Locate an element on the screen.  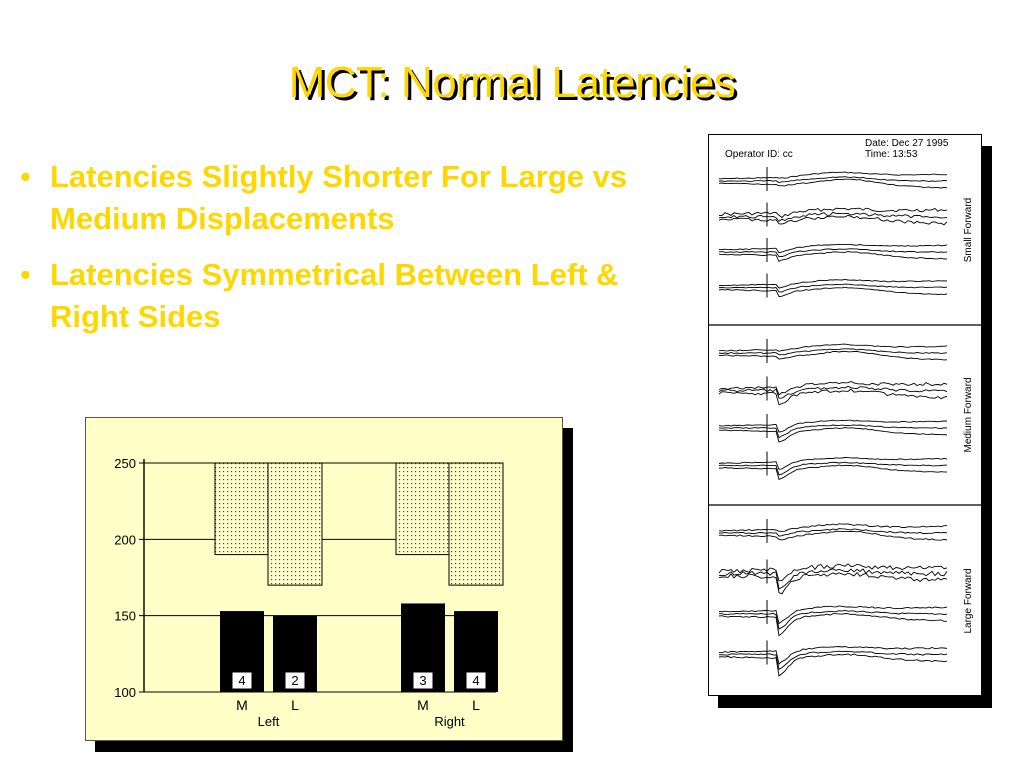
group-label: Left is located at coordinates (269, 721).